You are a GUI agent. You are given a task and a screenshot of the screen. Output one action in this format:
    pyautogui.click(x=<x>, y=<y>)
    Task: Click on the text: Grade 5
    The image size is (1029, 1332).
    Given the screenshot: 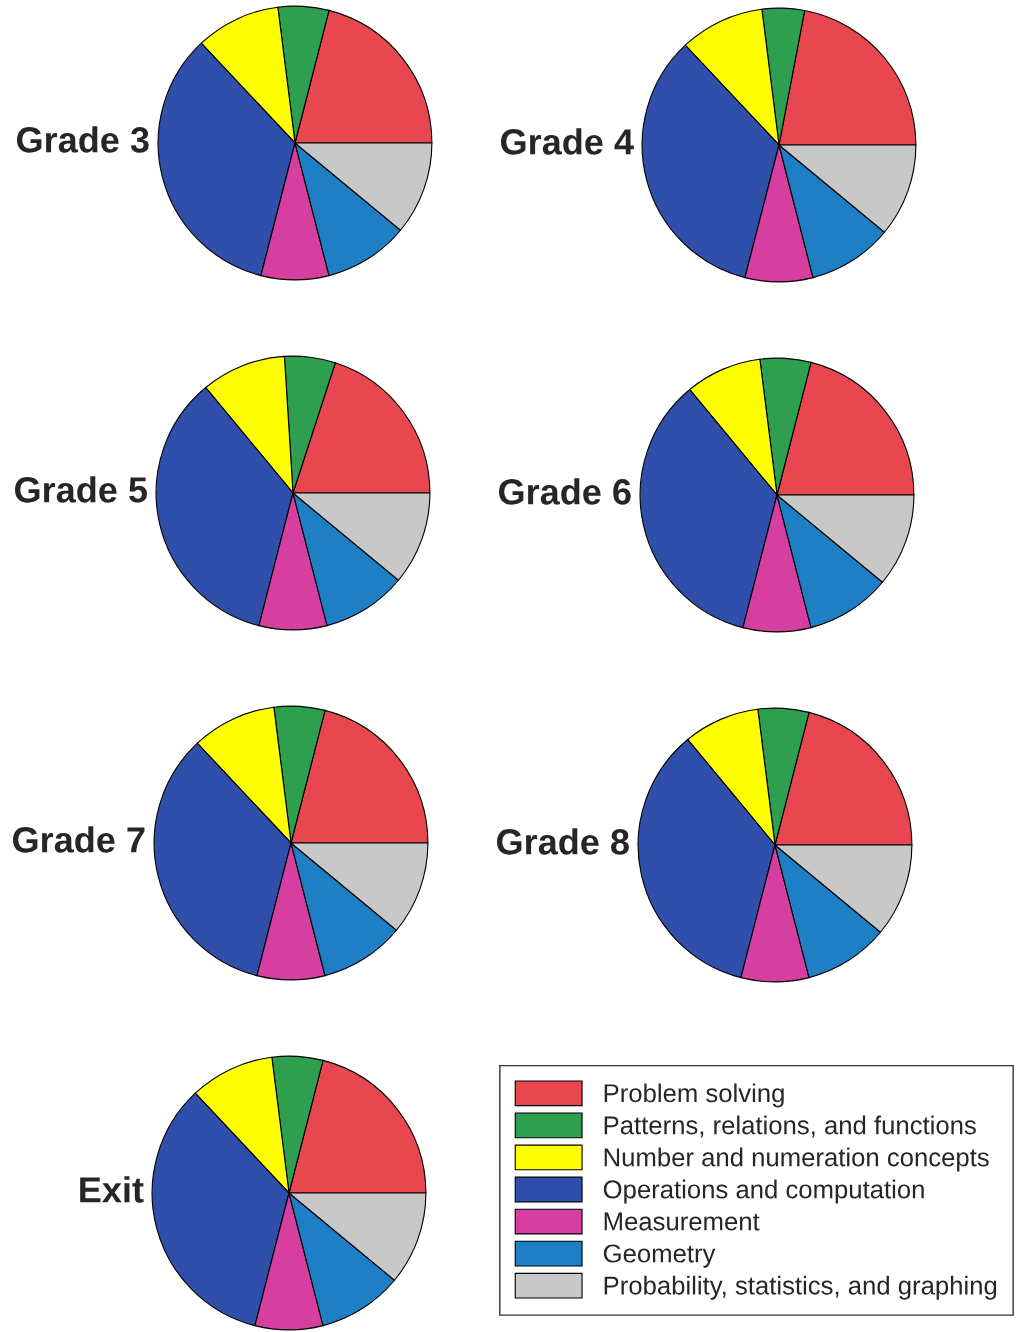 What is the action you would take?
    pyautogui.click(x=81, y=489)
    